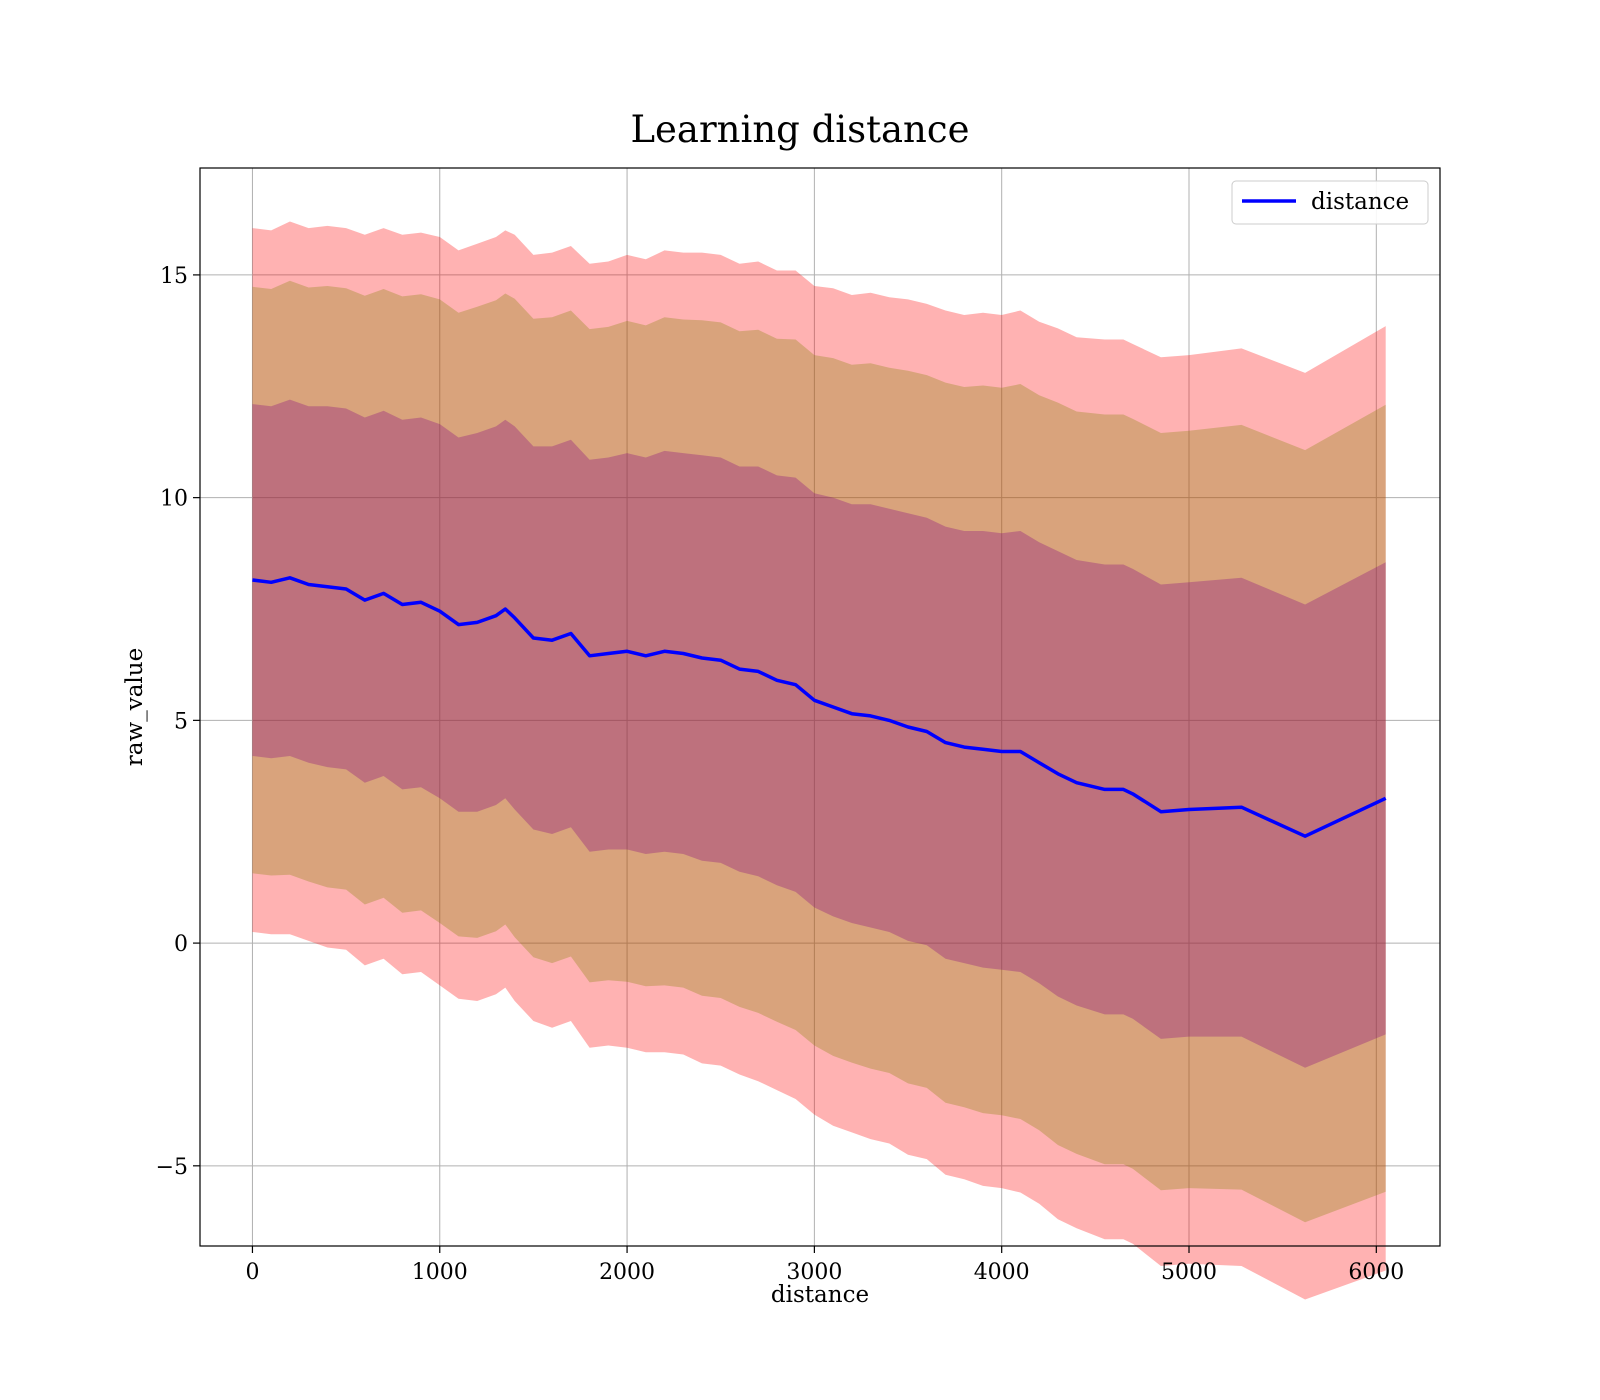  Describe the element at coordinates (820, 1295) in the screenshot. I see `x-axis-label: distance` at that location.